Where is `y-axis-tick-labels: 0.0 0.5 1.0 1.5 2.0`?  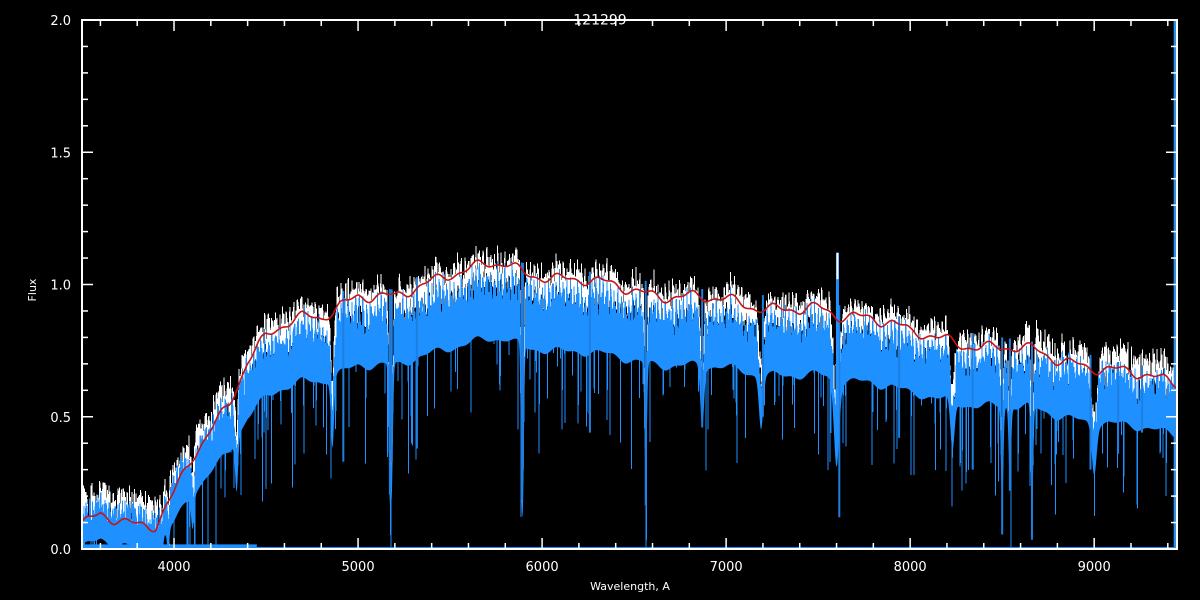 y-axis-tick-labels: 0.0 0.5 1.0 1.5 2.0 is located at coordinates (60, 286).